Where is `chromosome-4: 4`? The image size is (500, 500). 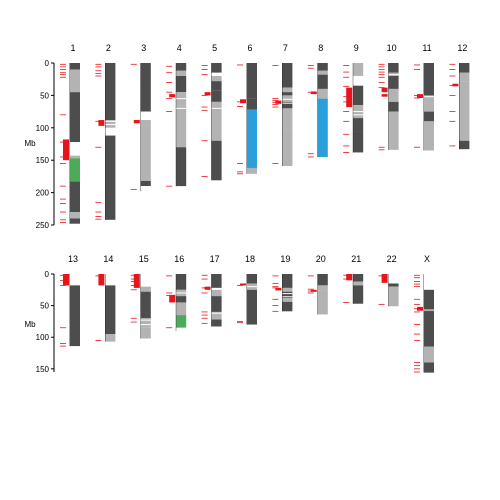
chromosome-4: 4 is located at coordinates (176, 115).